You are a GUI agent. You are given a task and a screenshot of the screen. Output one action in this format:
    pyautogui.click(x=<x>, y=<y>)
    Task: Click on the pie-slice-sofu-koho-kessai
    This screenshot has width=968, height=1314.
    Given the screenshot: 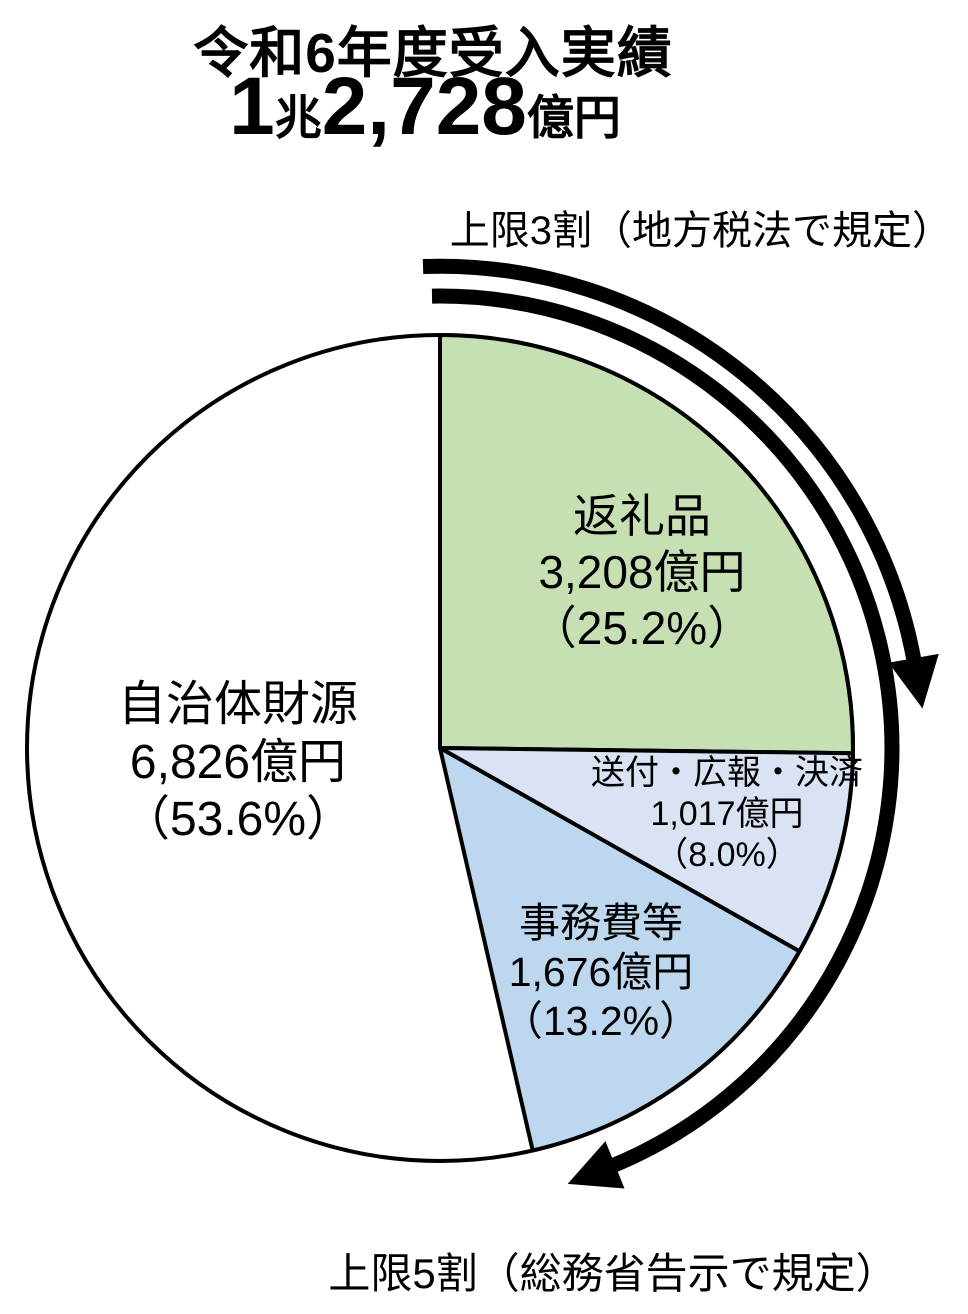 What is the action you would take?
    pyautogui.click(x=646, y=850)
    